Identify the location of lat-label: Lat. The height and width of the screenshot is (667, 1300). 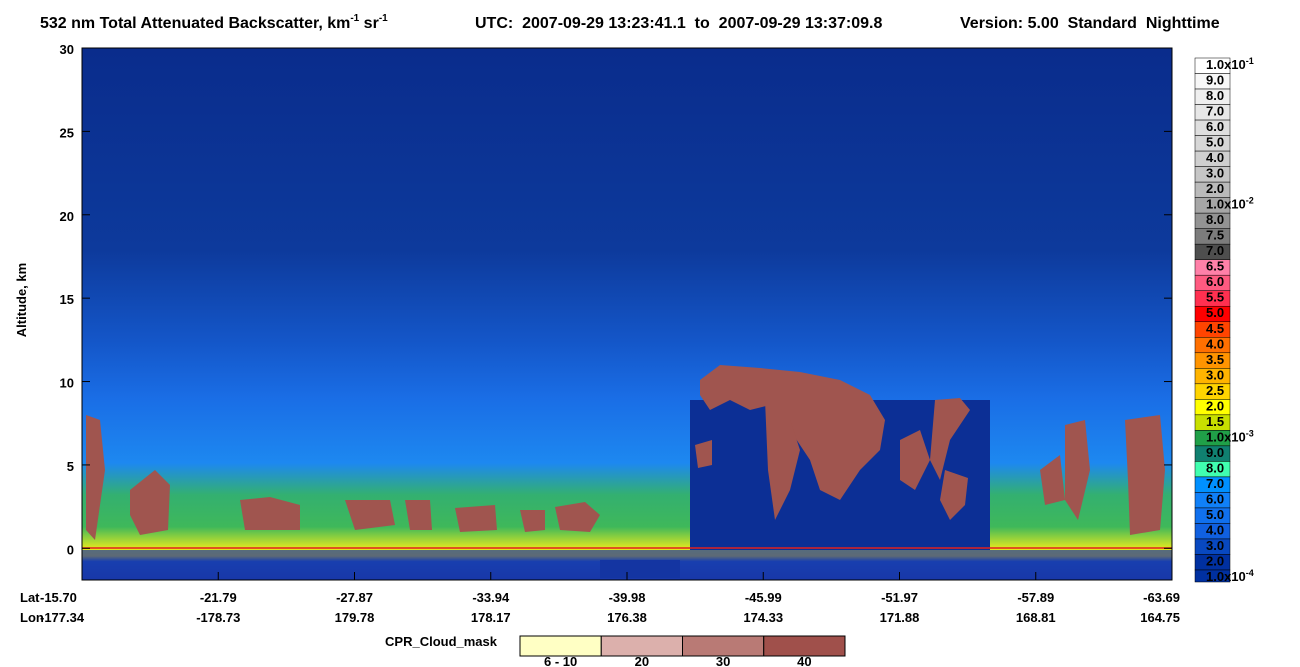
(30, 597).